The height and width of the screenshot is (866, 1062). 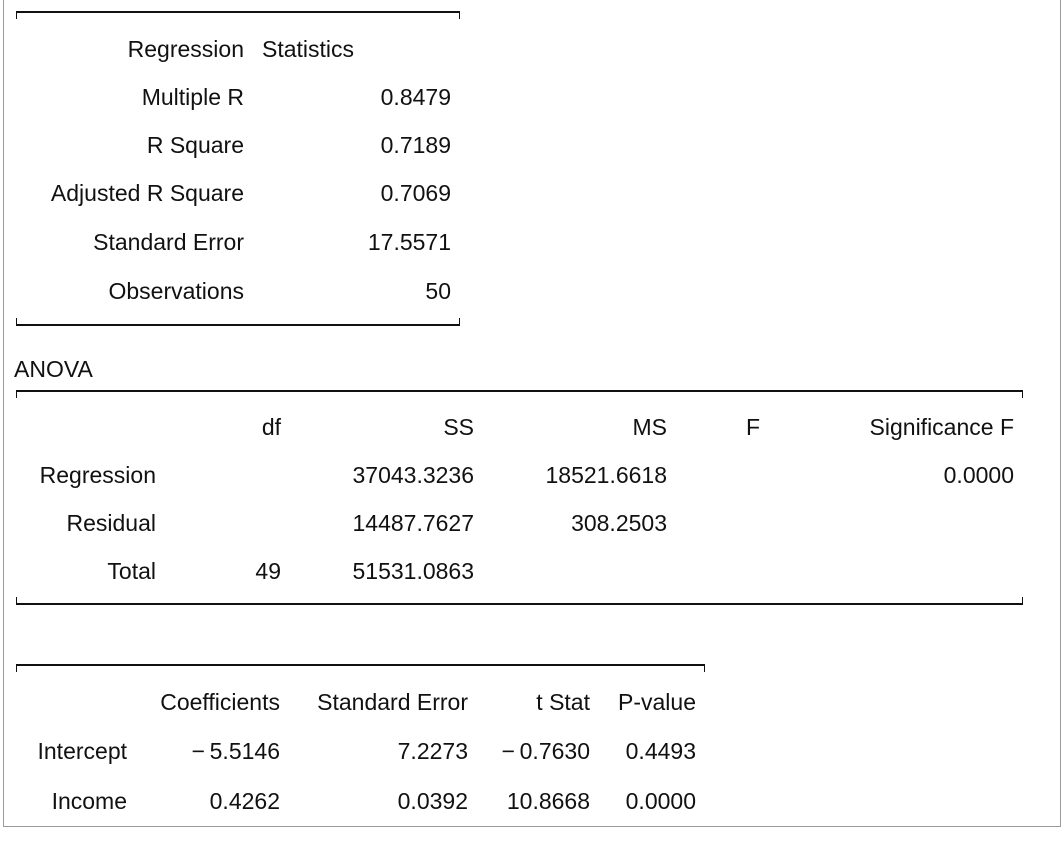 What do you see at coordinates (168, 242) in the screenshot?
I see `row-label: Standard Error` at bounding box center [168, 242].